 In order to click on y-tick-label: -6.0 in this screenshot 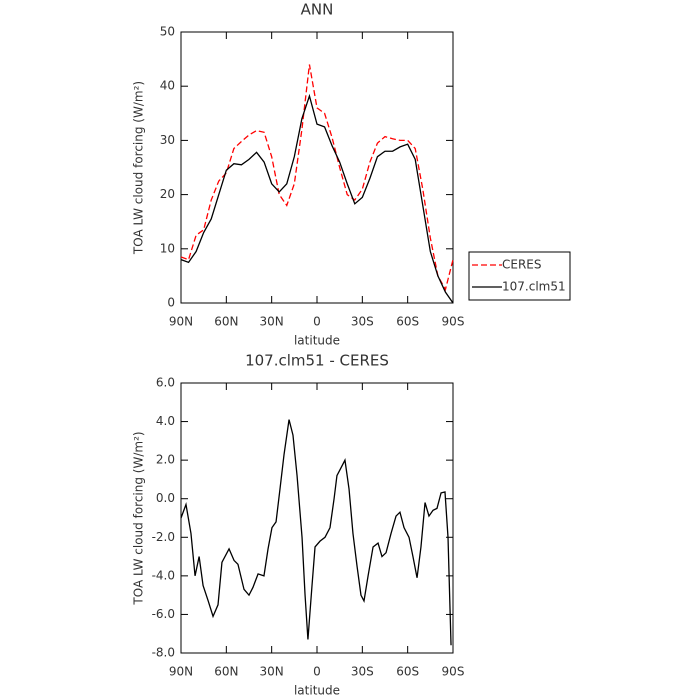, I will do `click(163, 614)`.